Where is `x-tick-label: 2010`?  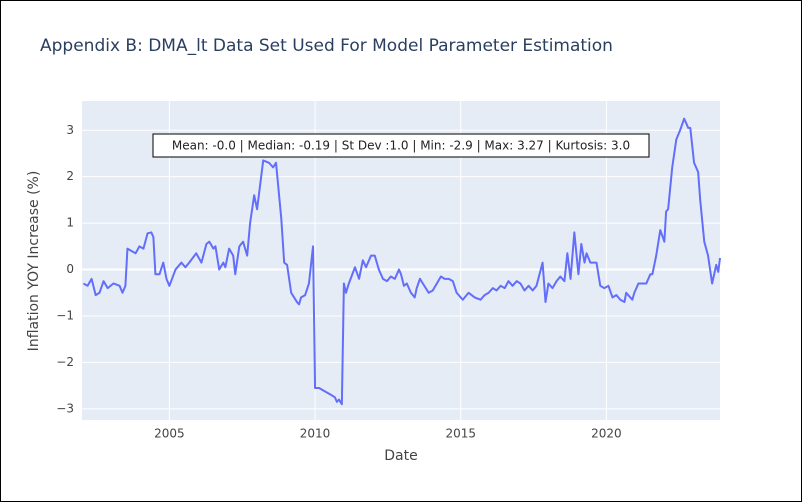
x-tick-label: 2010 is located at coordinates (315, 434).